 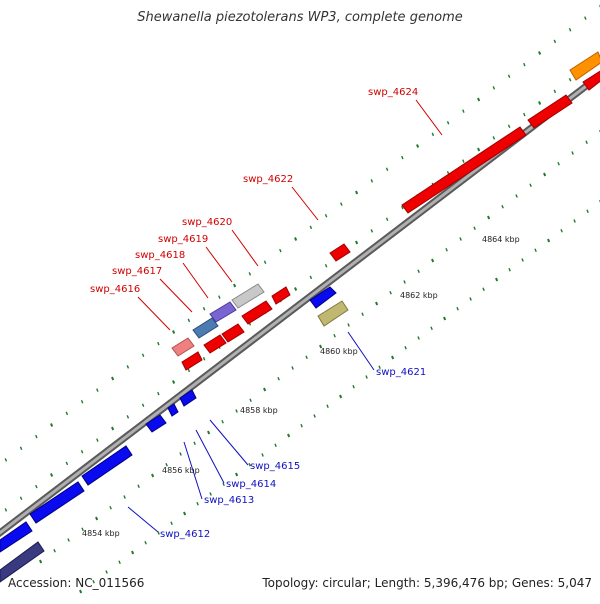 What do you see at coordinates (183, 239) in the screenshot?
I see `gene-label: swp_4619` at bounding box center [183, 239].